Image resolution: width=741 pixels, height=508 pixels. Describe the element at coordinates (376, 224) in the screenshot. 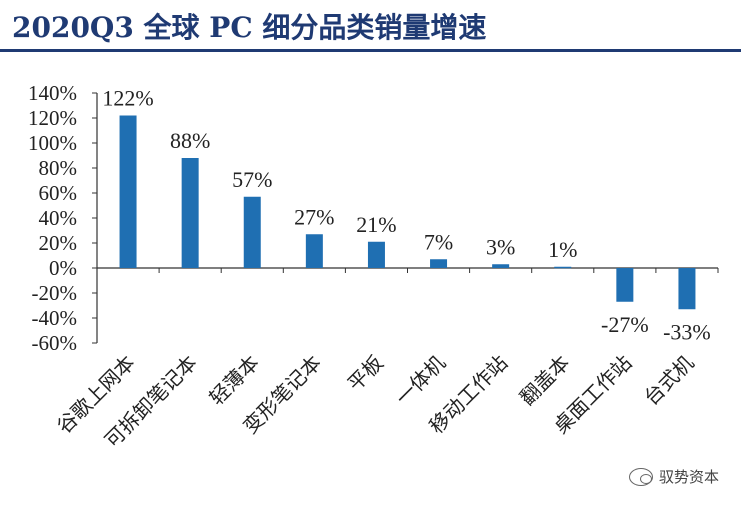

I see `data-label: 21%` at that location.